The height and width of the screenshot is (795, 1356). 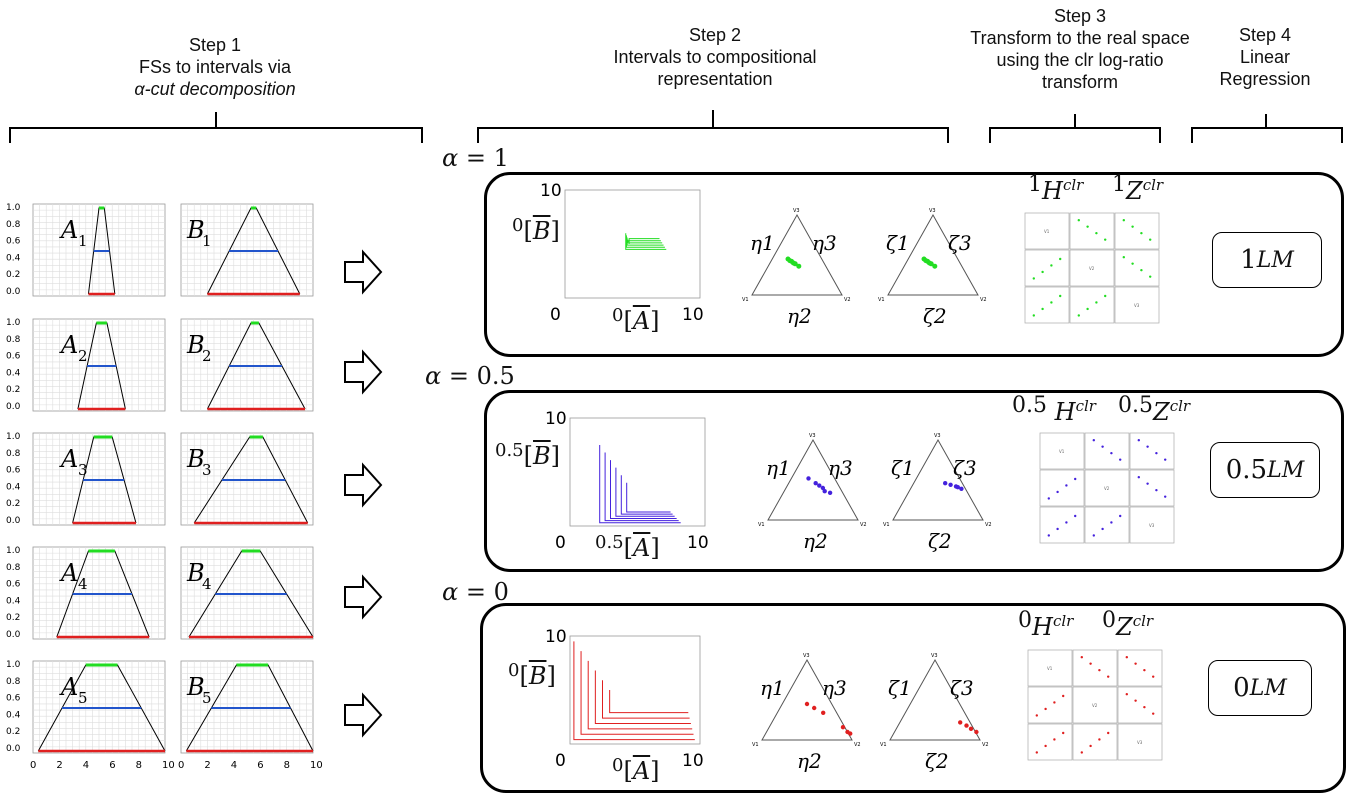 What do you see at coordinates (713, 126) in the screenshot?
I see `bracket-step2` at bounding box center [713, 126].